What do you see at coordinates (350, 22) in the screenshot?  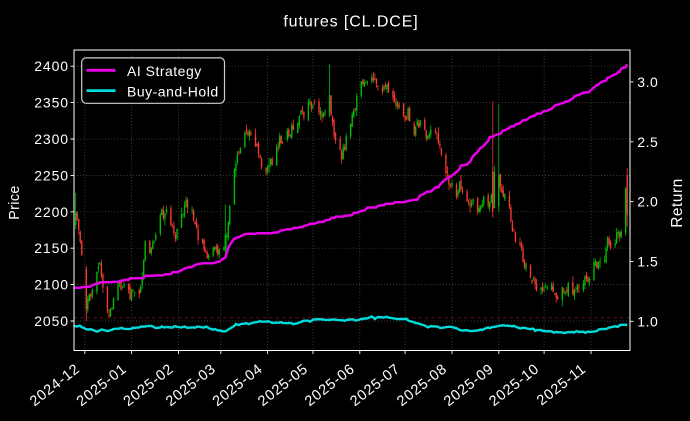 I see `svg-text: futures [CL.DCE]` at bounding box center [350, 22].